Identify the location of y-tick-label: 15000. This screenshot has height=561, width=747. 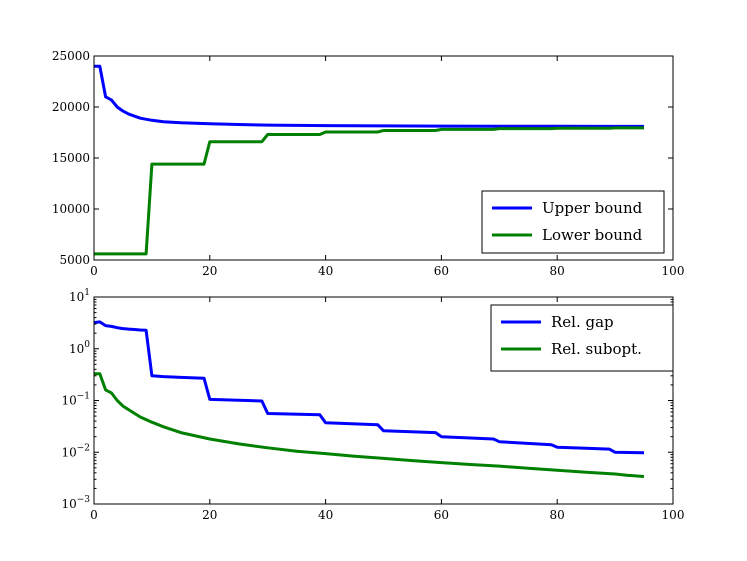
(71, 158).